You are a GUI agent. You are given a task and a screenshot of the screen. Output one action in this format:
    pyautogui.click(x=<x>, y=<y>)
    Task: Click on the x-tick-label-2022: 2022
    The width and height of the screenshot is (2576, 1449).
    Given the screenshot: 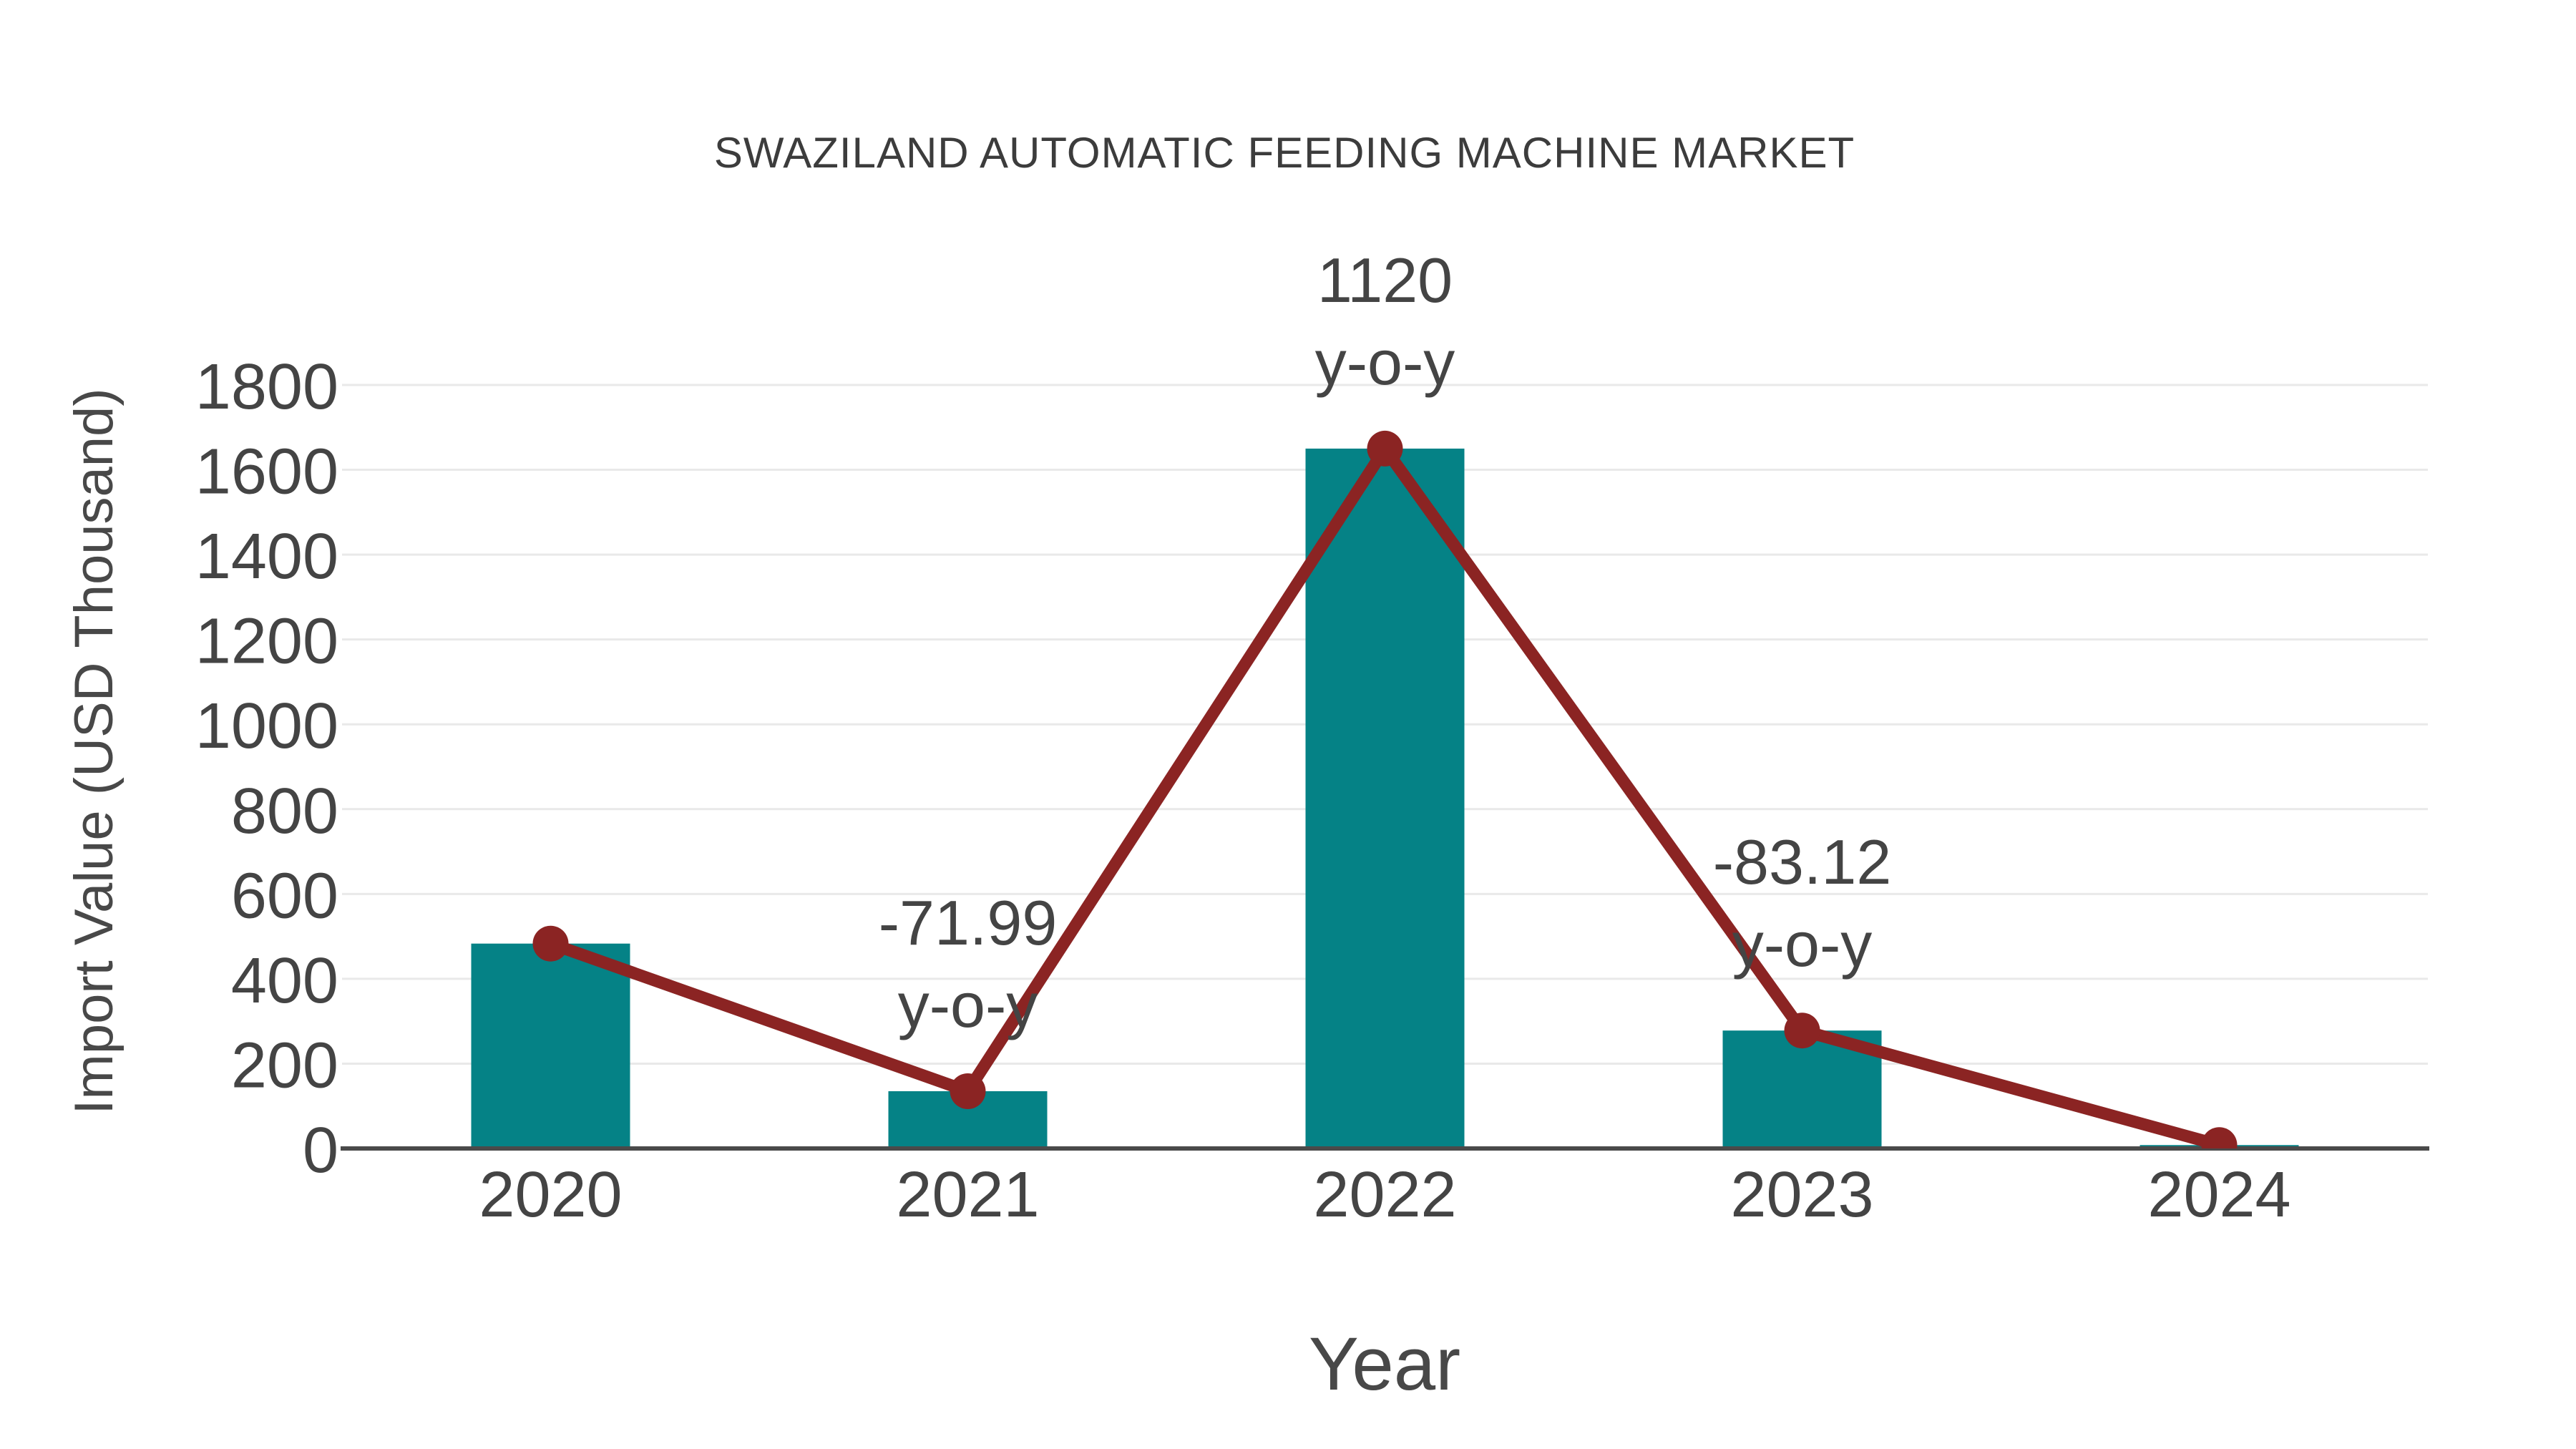 What is the action you would take?
    pyautogui.click(x=1384, y=1195)
    